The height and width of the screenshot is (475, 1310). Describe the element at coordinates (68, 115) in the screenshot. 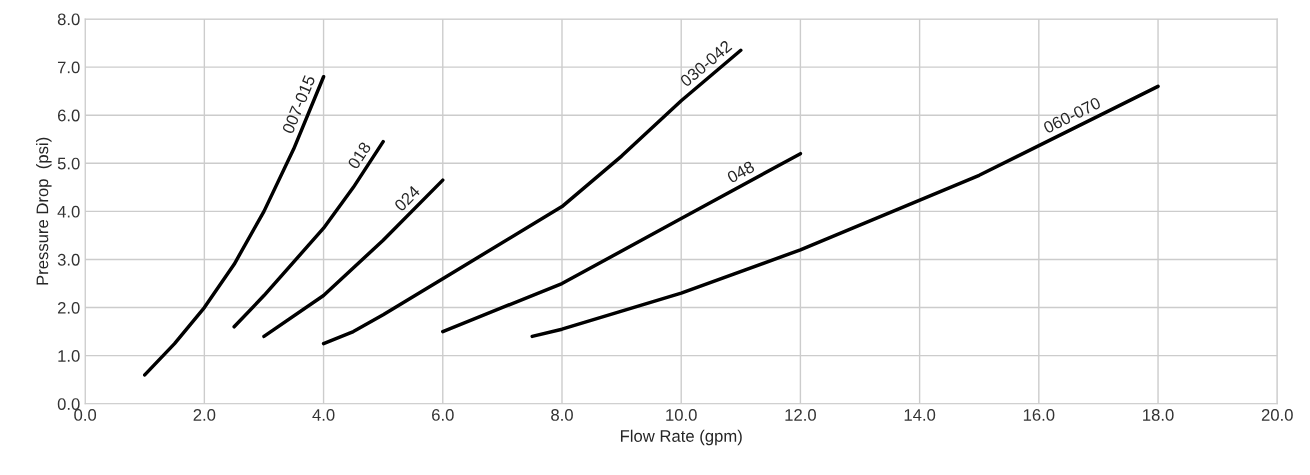

I see `y-tick-label: 6.0` at that location.